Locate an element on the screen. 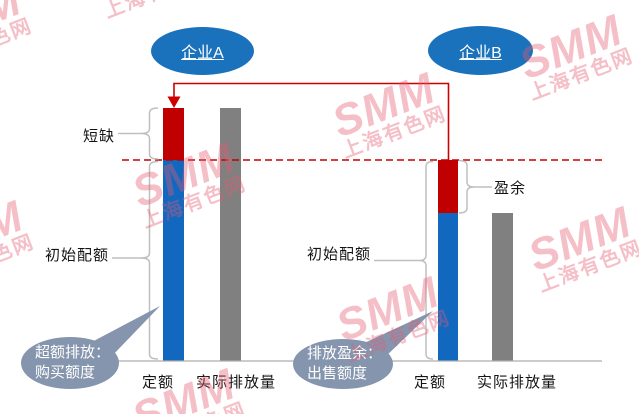 Image resolution: width=639 pixels, height=414 pixels. trade-connector-line is located at coordinates (311, 121).